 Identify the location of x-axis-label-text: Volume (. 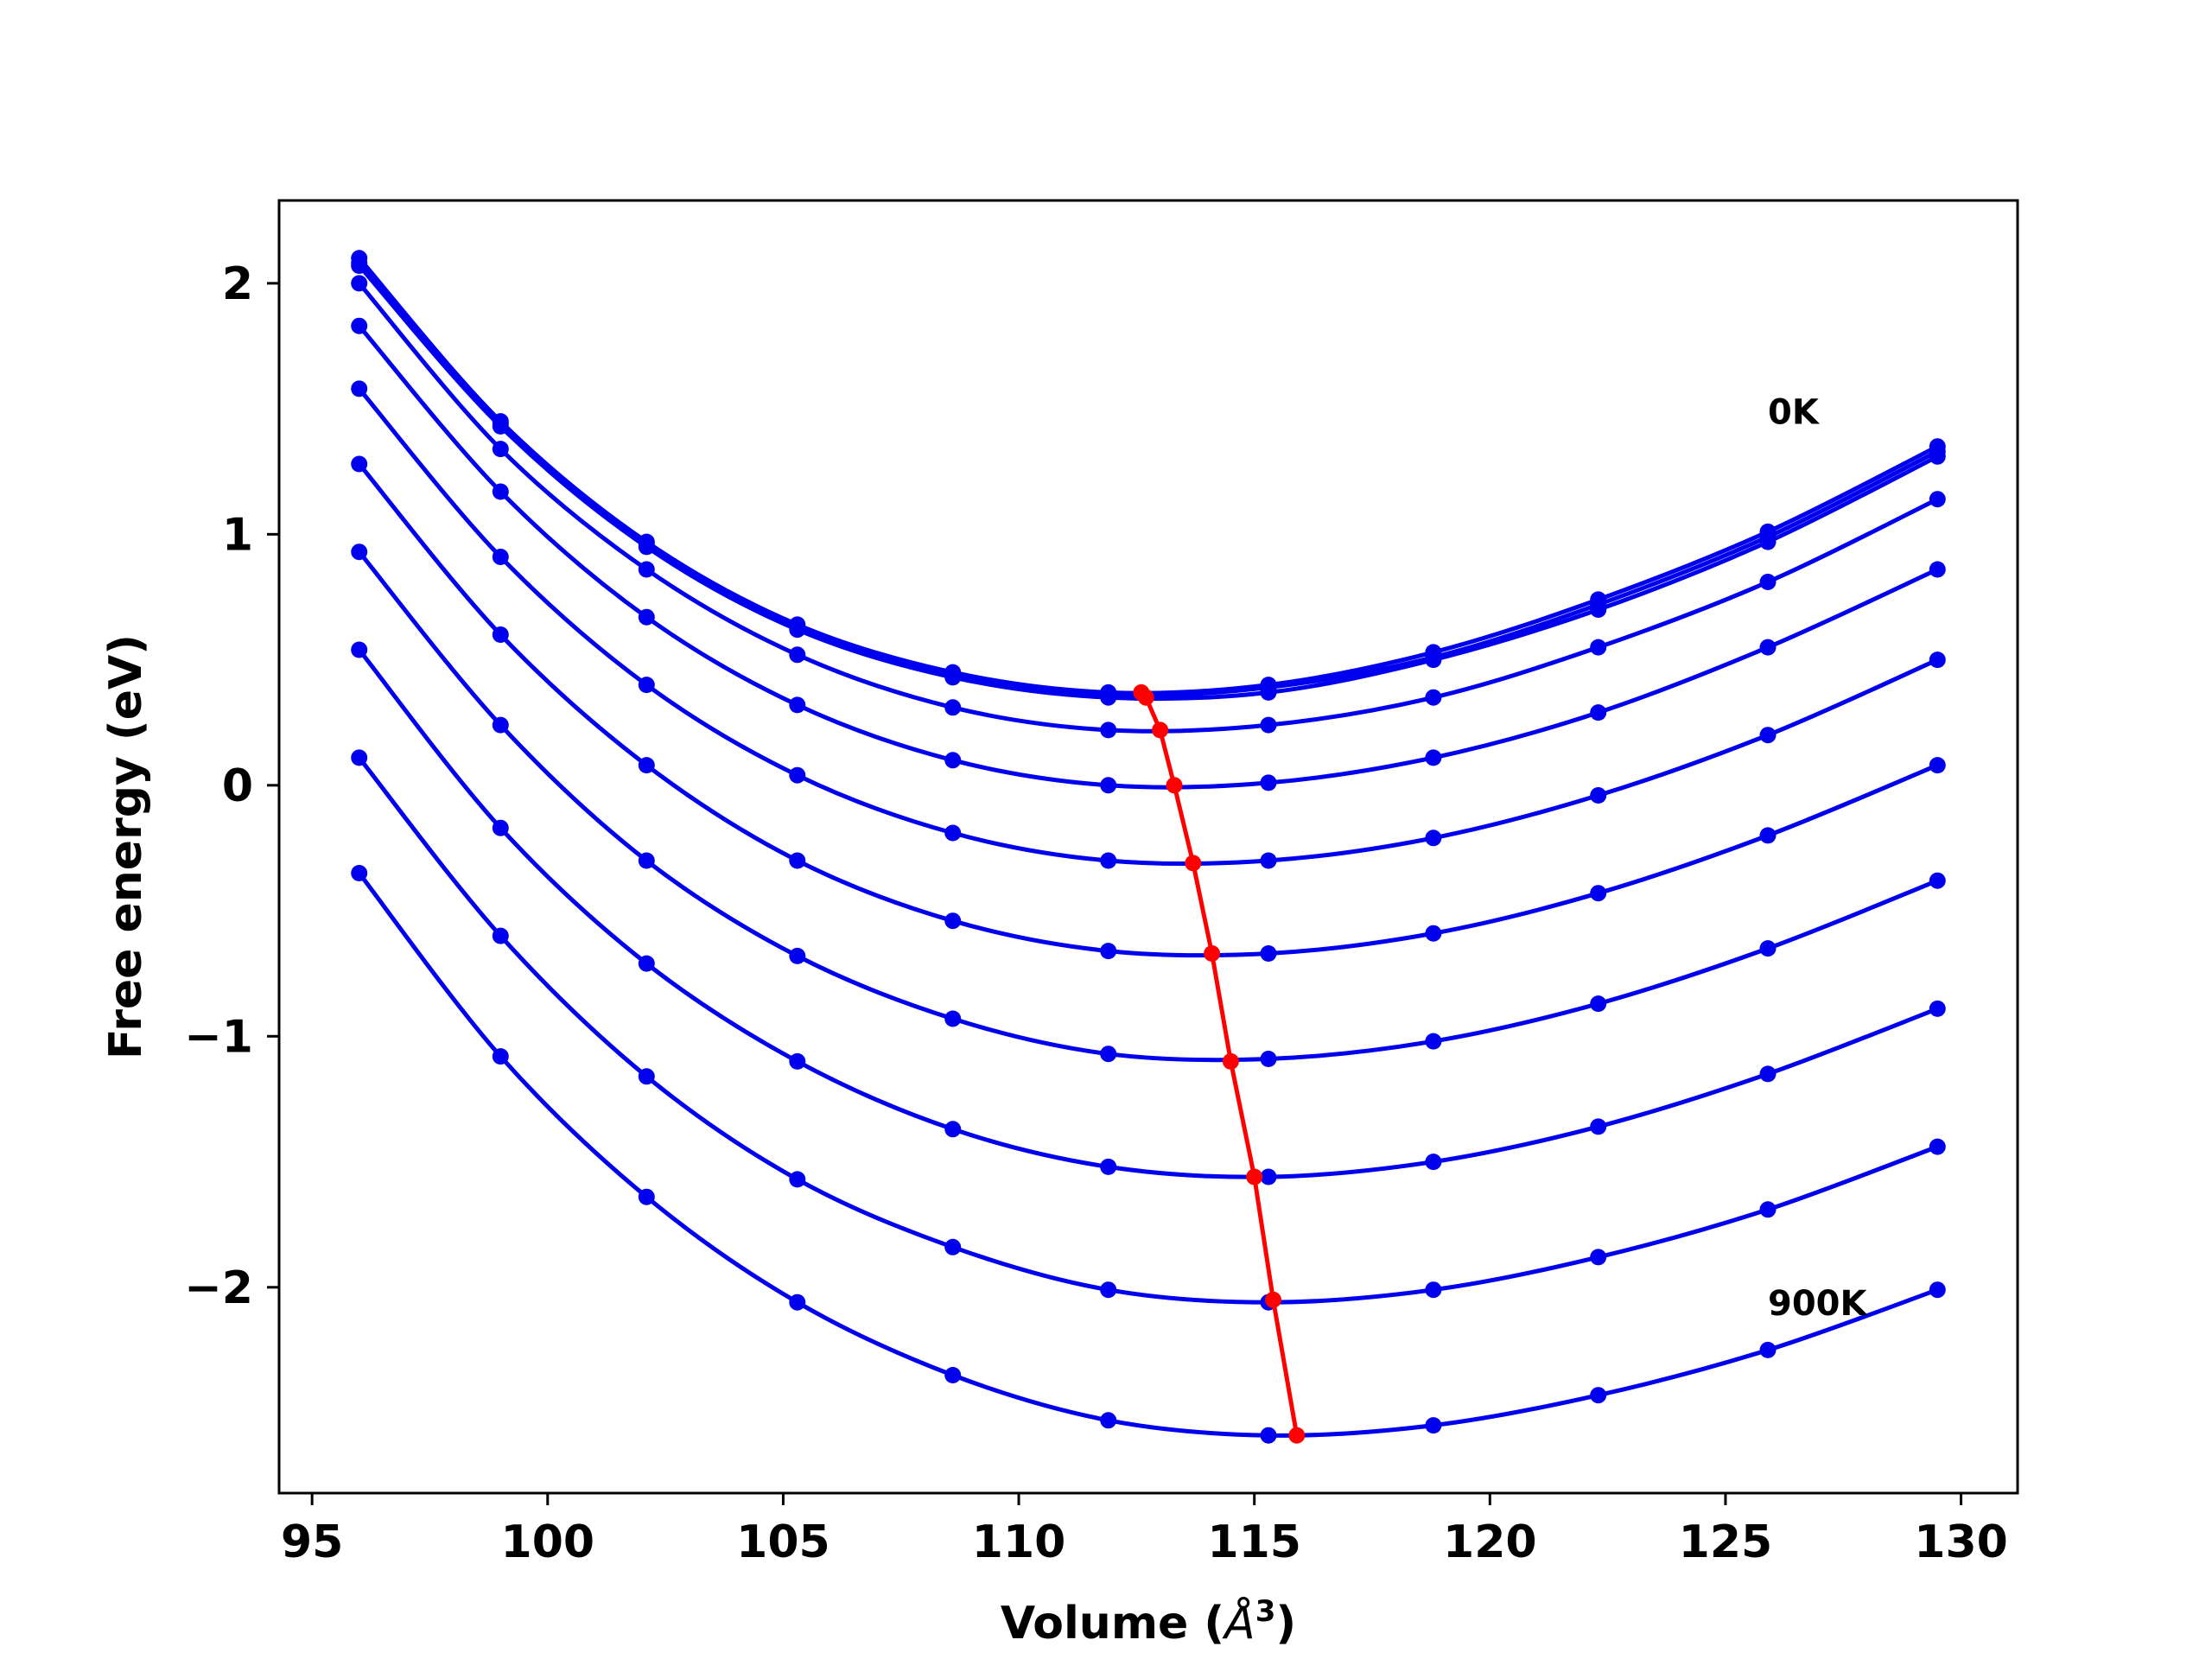
(1112, 1623).